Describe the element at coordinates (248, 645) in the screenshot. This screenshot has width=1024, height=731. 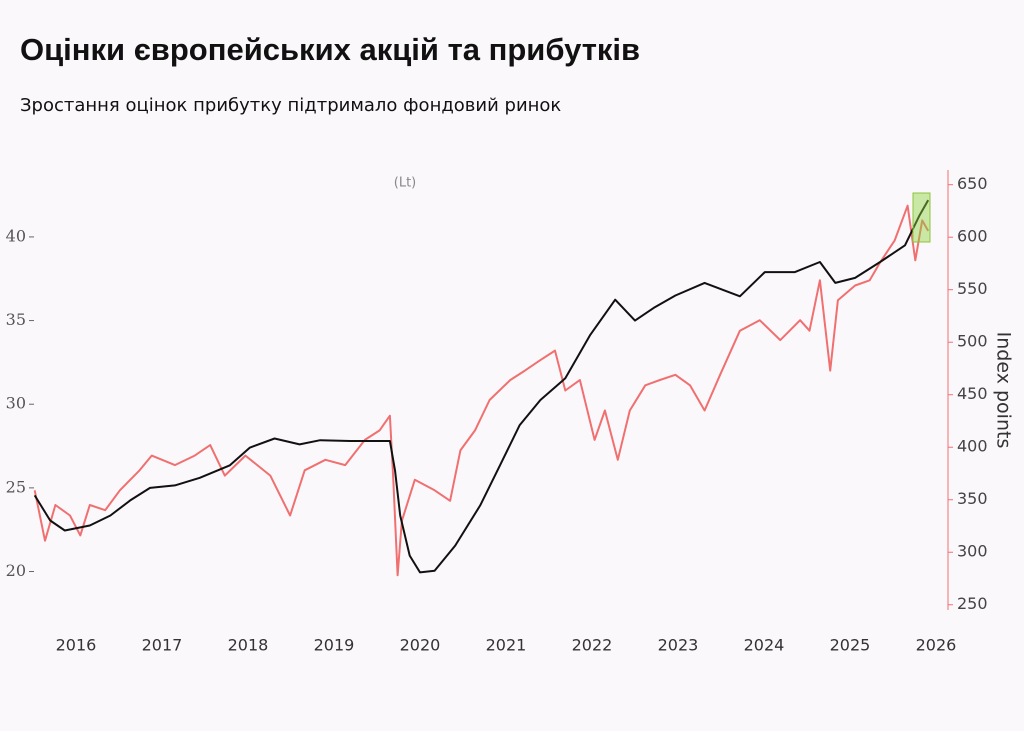
I see `x-tick-label: 2018` at that location.